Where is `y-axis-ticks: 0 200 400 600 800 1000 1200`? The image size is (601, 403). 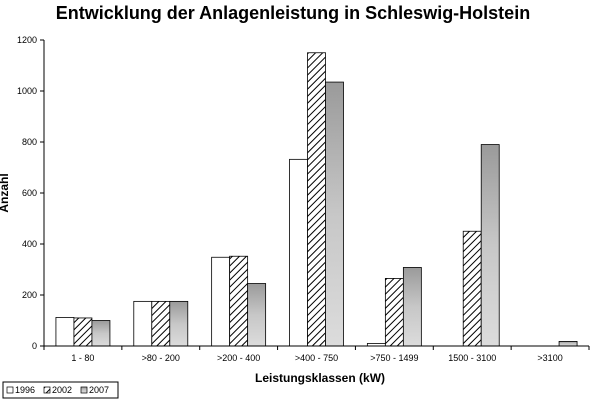
y-axis-ticks: 0 200 400 600 800 1000 1200 is located at coordinates (30, 193).